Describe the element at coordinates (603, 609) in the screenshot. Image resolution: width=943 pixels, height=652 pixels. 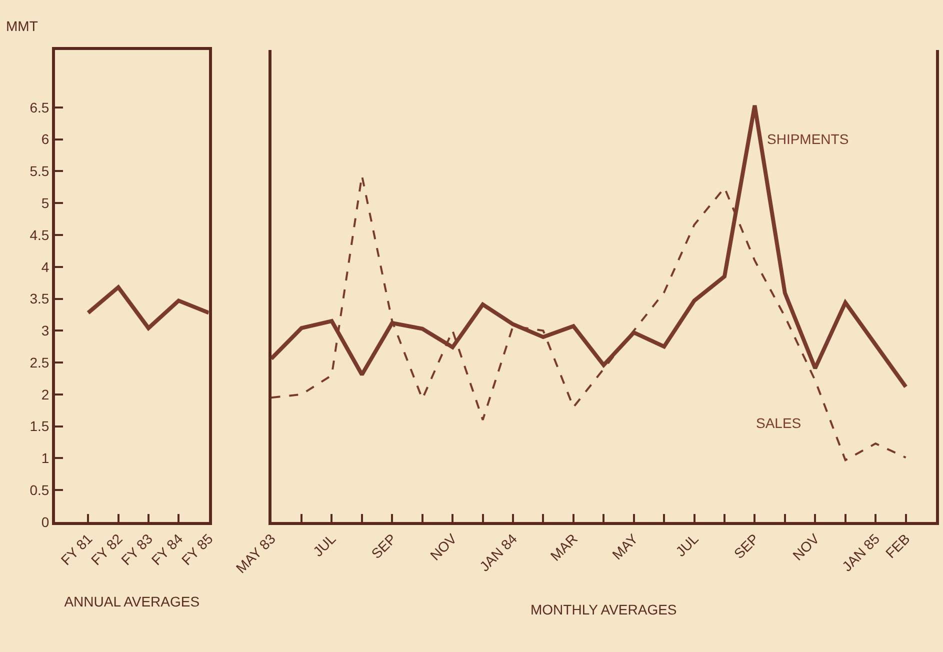
I see `x-axis-title: MONTHLY AVERAGES` at that location.